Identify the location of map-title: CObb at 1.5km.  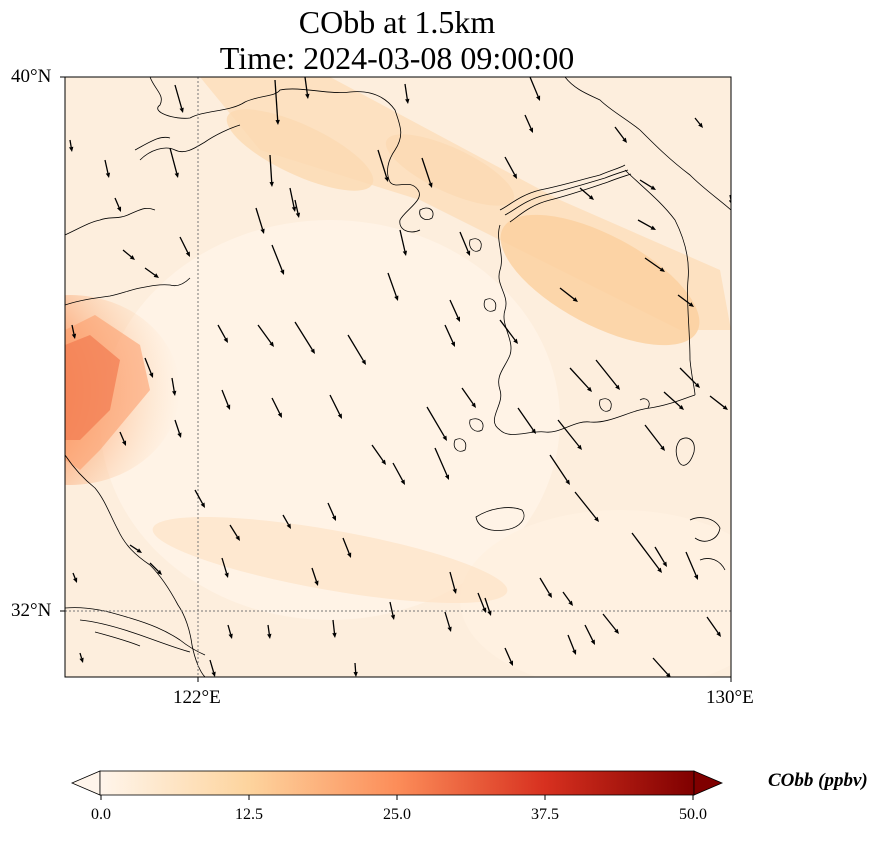
(397, 22).